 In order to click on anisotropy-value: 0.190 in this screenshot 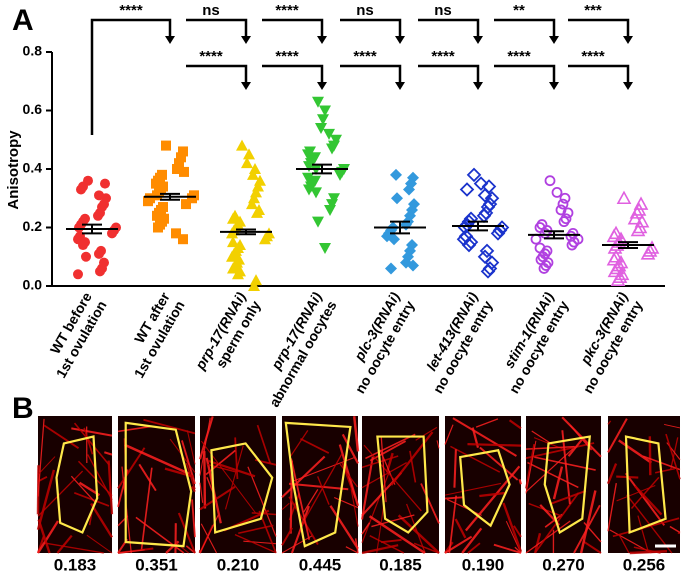, I will do `click(483, 564)`.